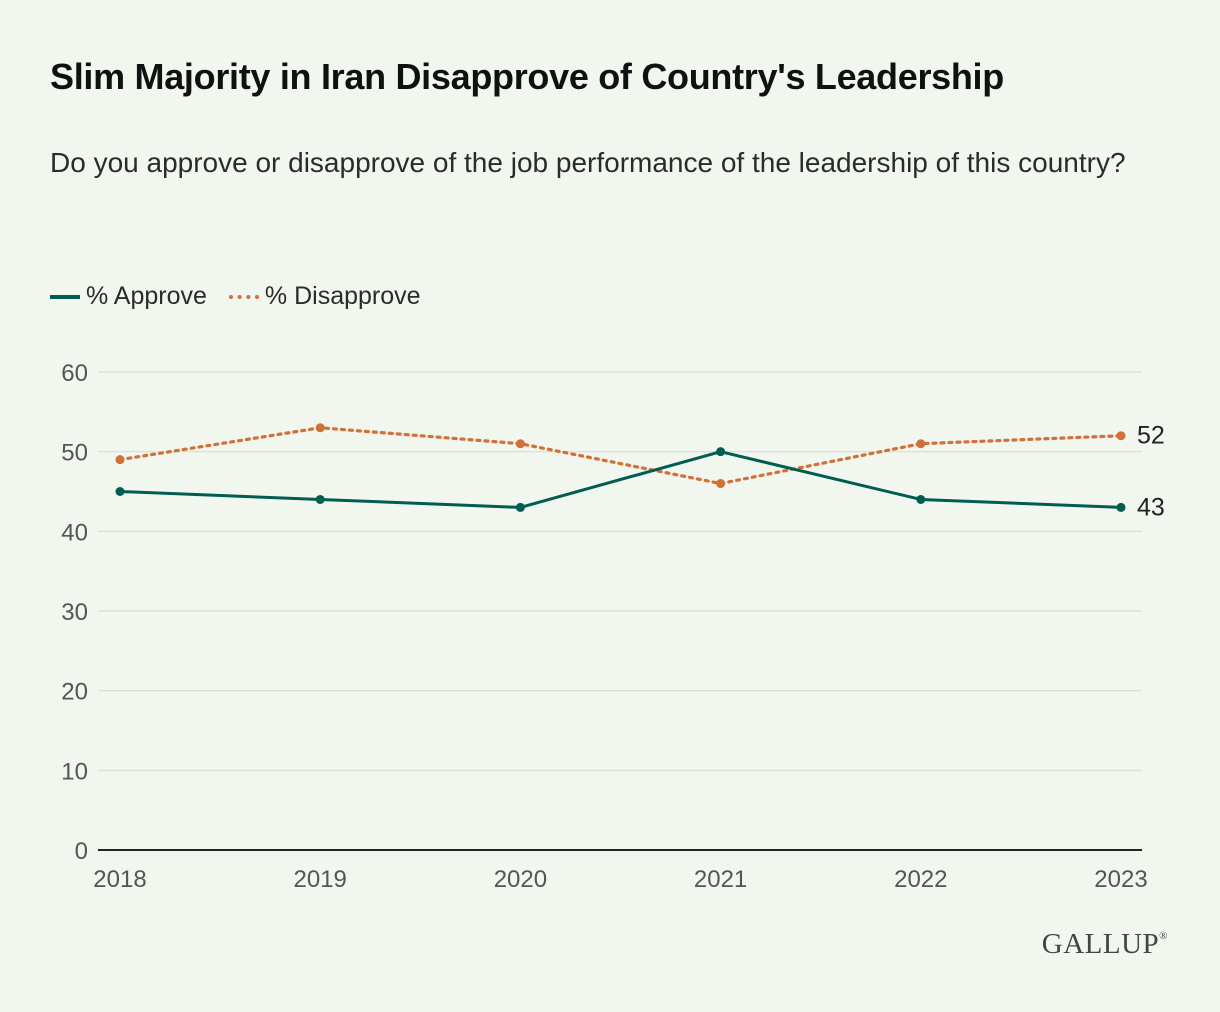  Describe the element at coordinates (1151, 507) in the screenshot. I see `approve-end-label: 43` at that location.